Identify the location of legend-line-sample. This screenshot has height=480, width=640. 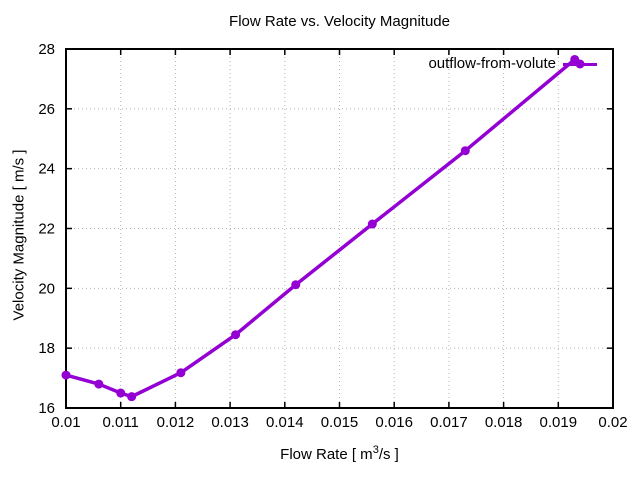
(580, 64).